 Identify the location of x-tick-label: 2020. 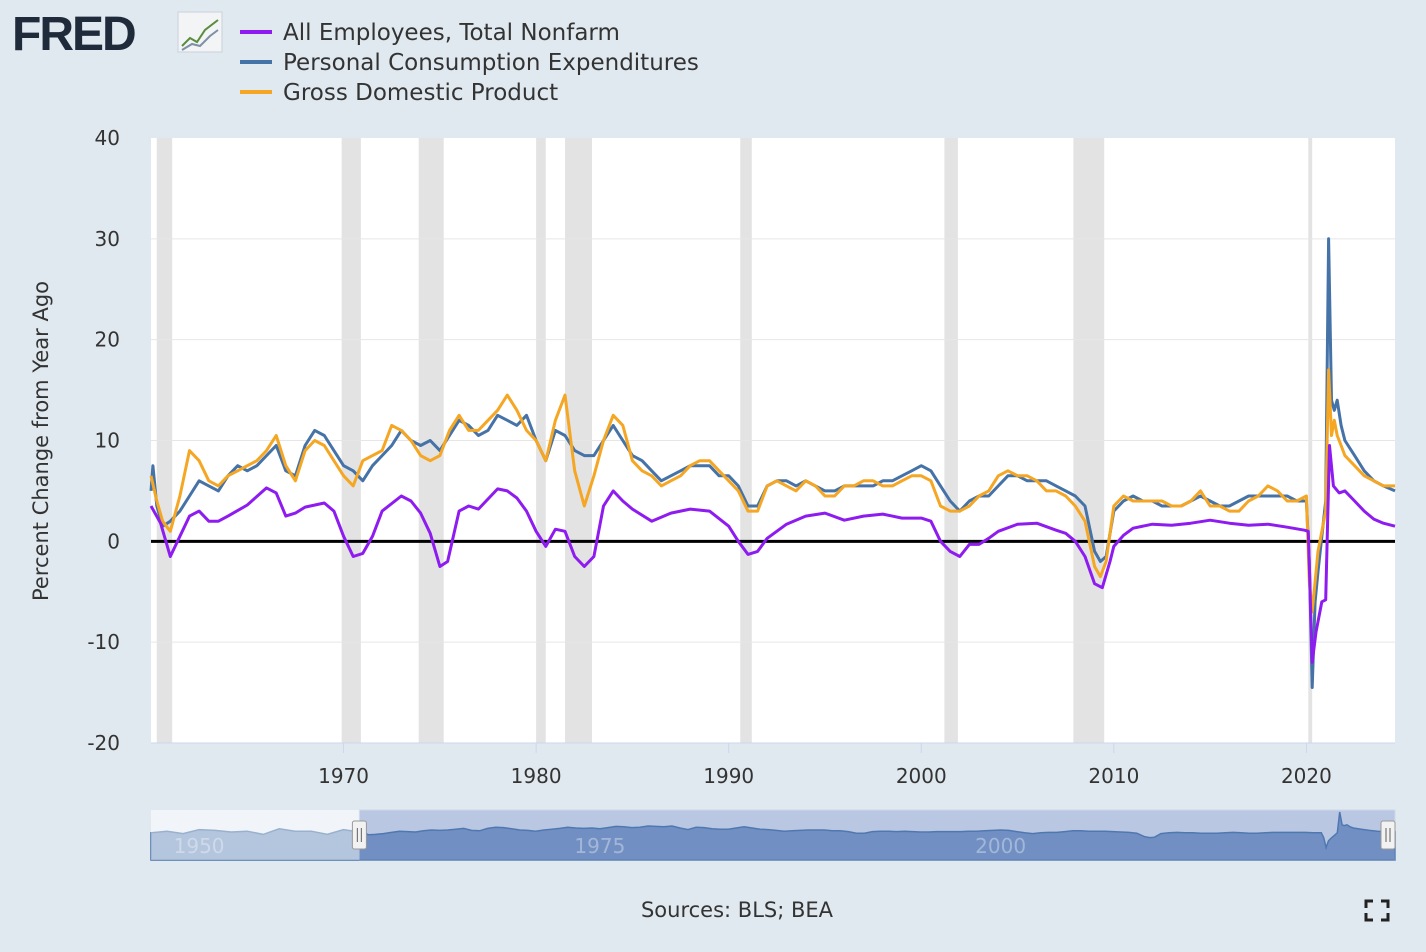
(1306, 776).